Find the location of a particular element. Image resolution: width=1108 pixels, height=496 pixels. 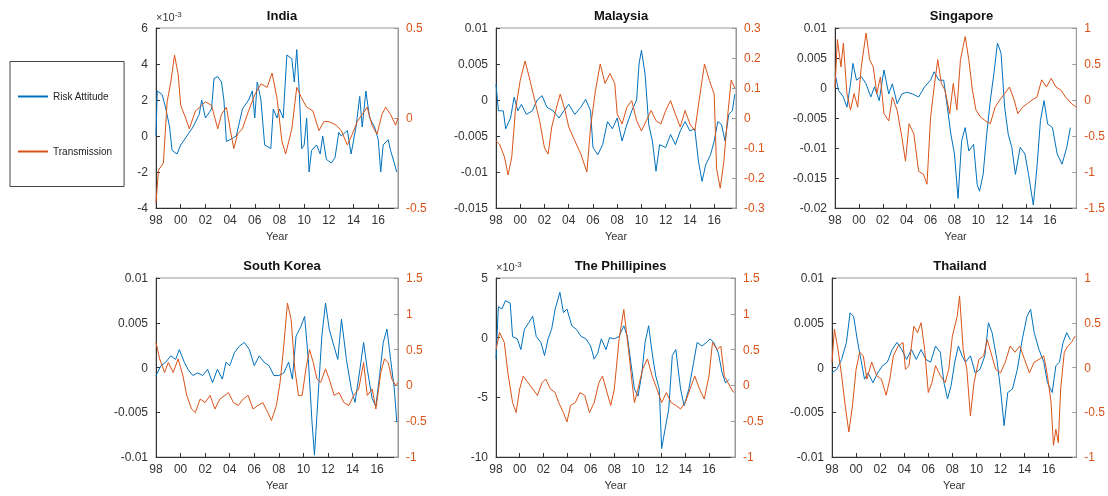

chart-title: South Korea is located at coordinates (282, 265).